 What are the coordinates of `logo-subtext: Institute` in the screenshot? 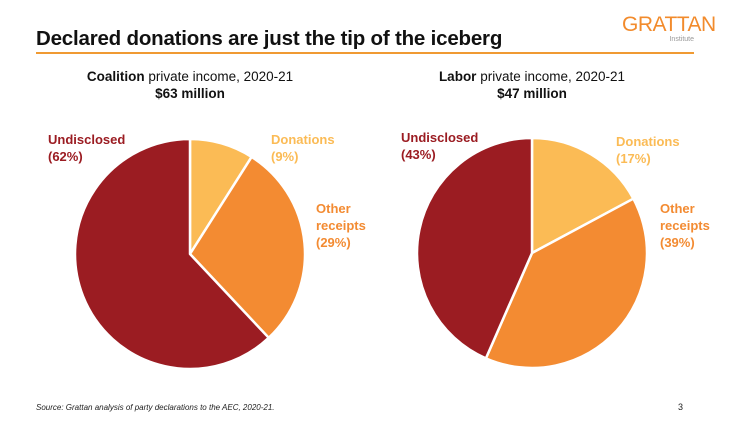 It's located at (681, 39).